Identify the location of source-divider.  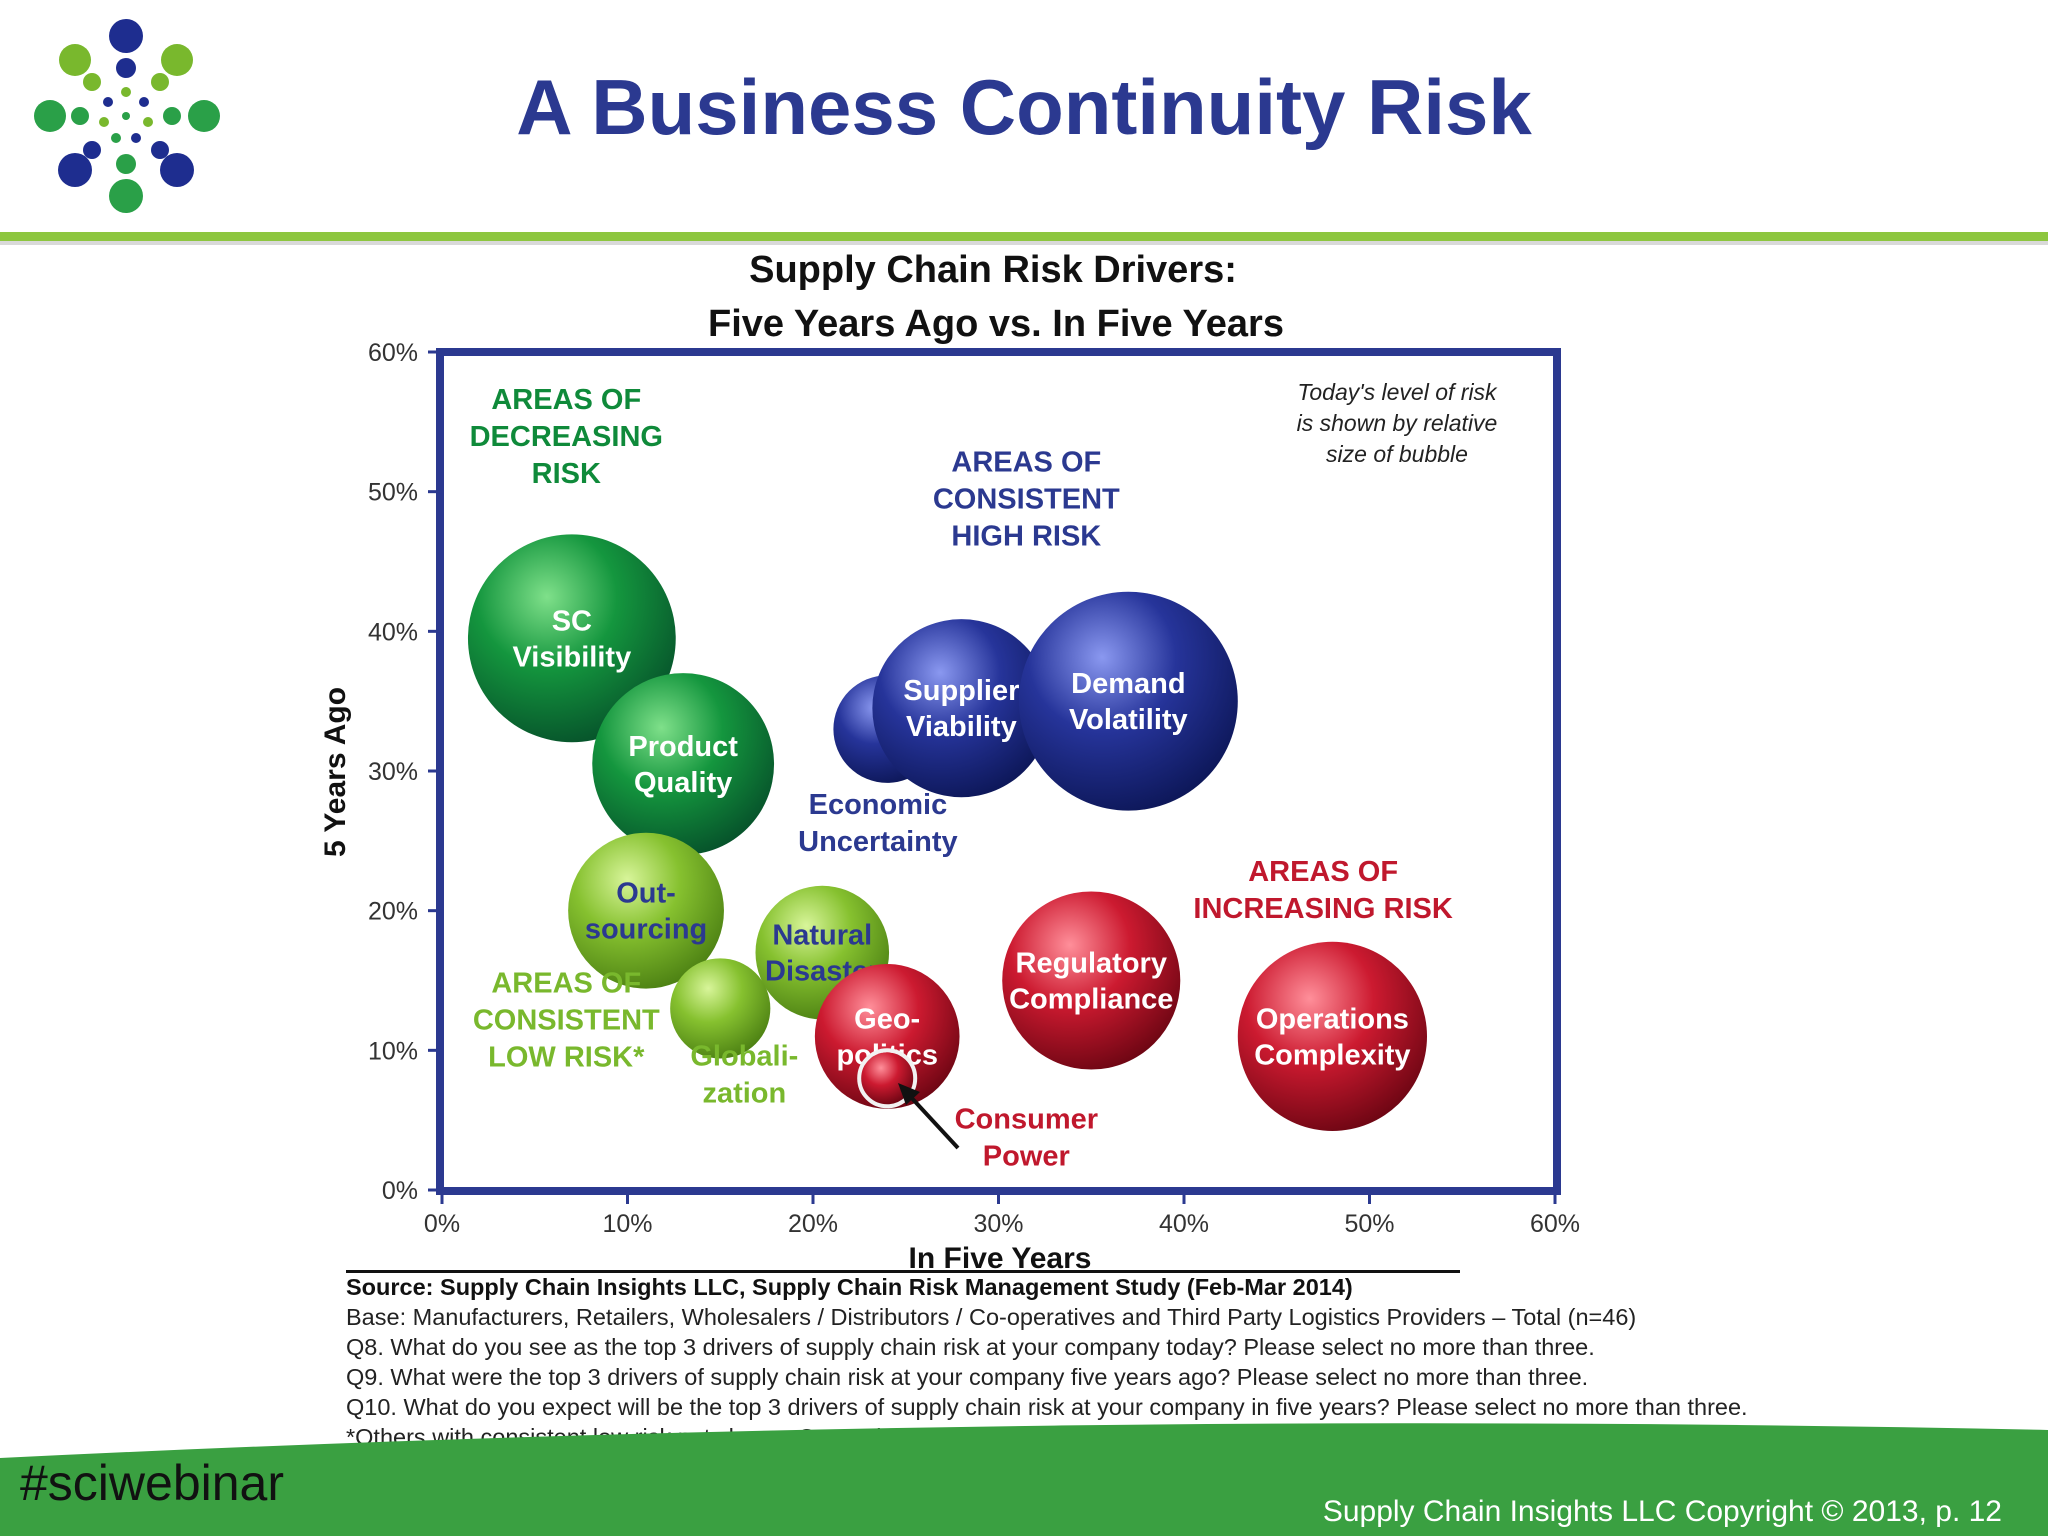
(903, 1271).